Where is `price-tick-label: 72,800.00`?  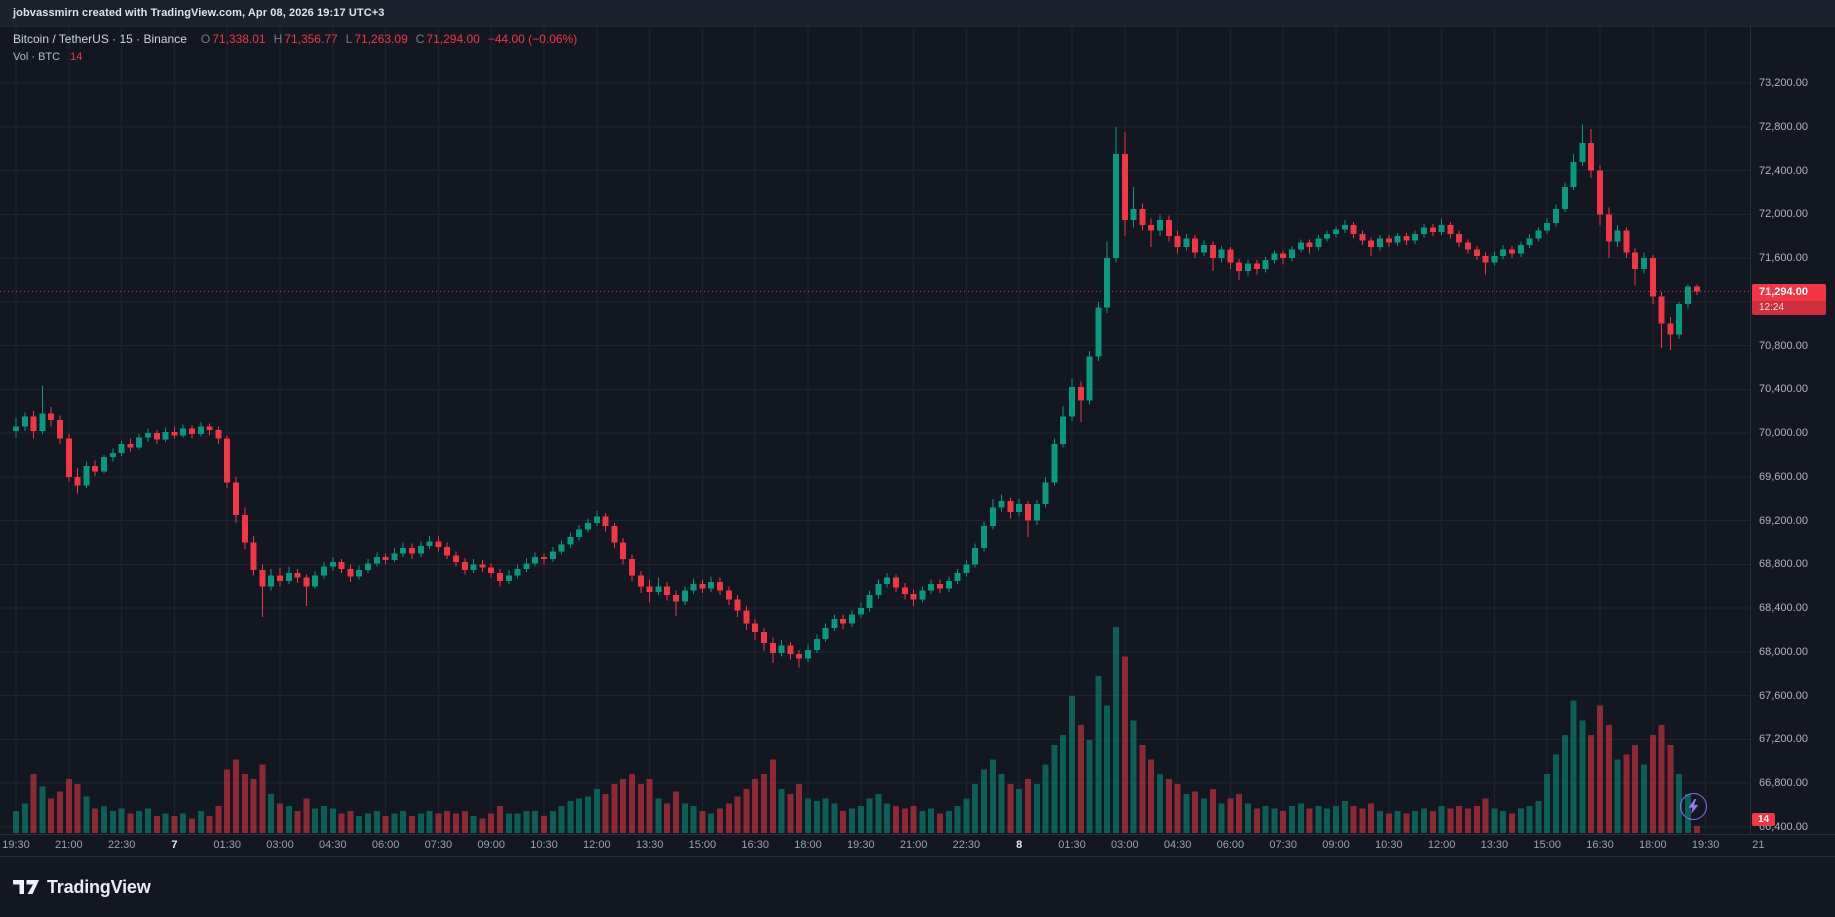 price-tick-label: 72,800.00 is located at coordinates (1783, 126).